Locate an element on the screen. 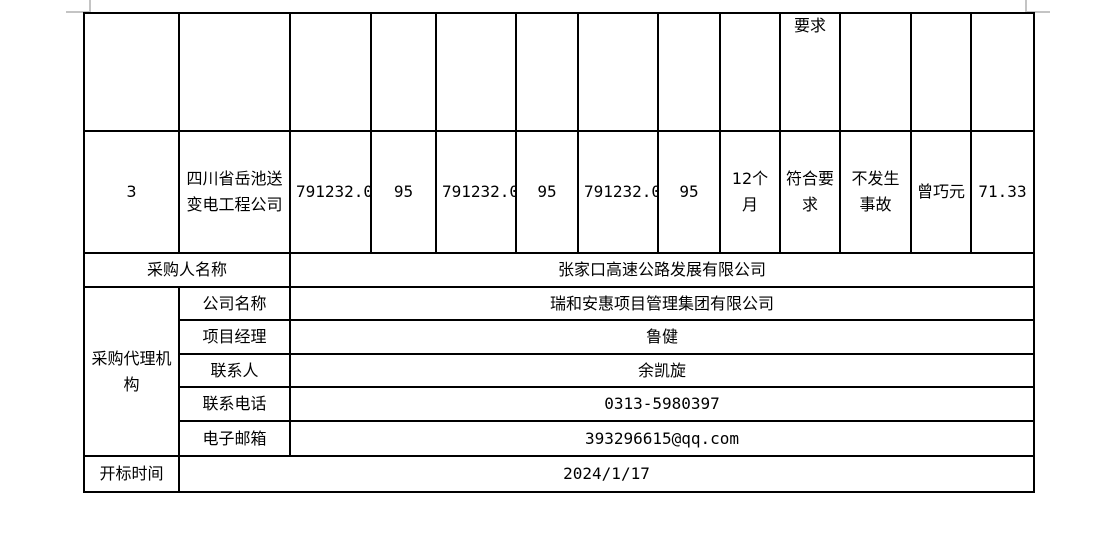 The width and height of the screenshot is (1114, 538). cell-compliance: 符合要求 is located at coordinates (810, 192).